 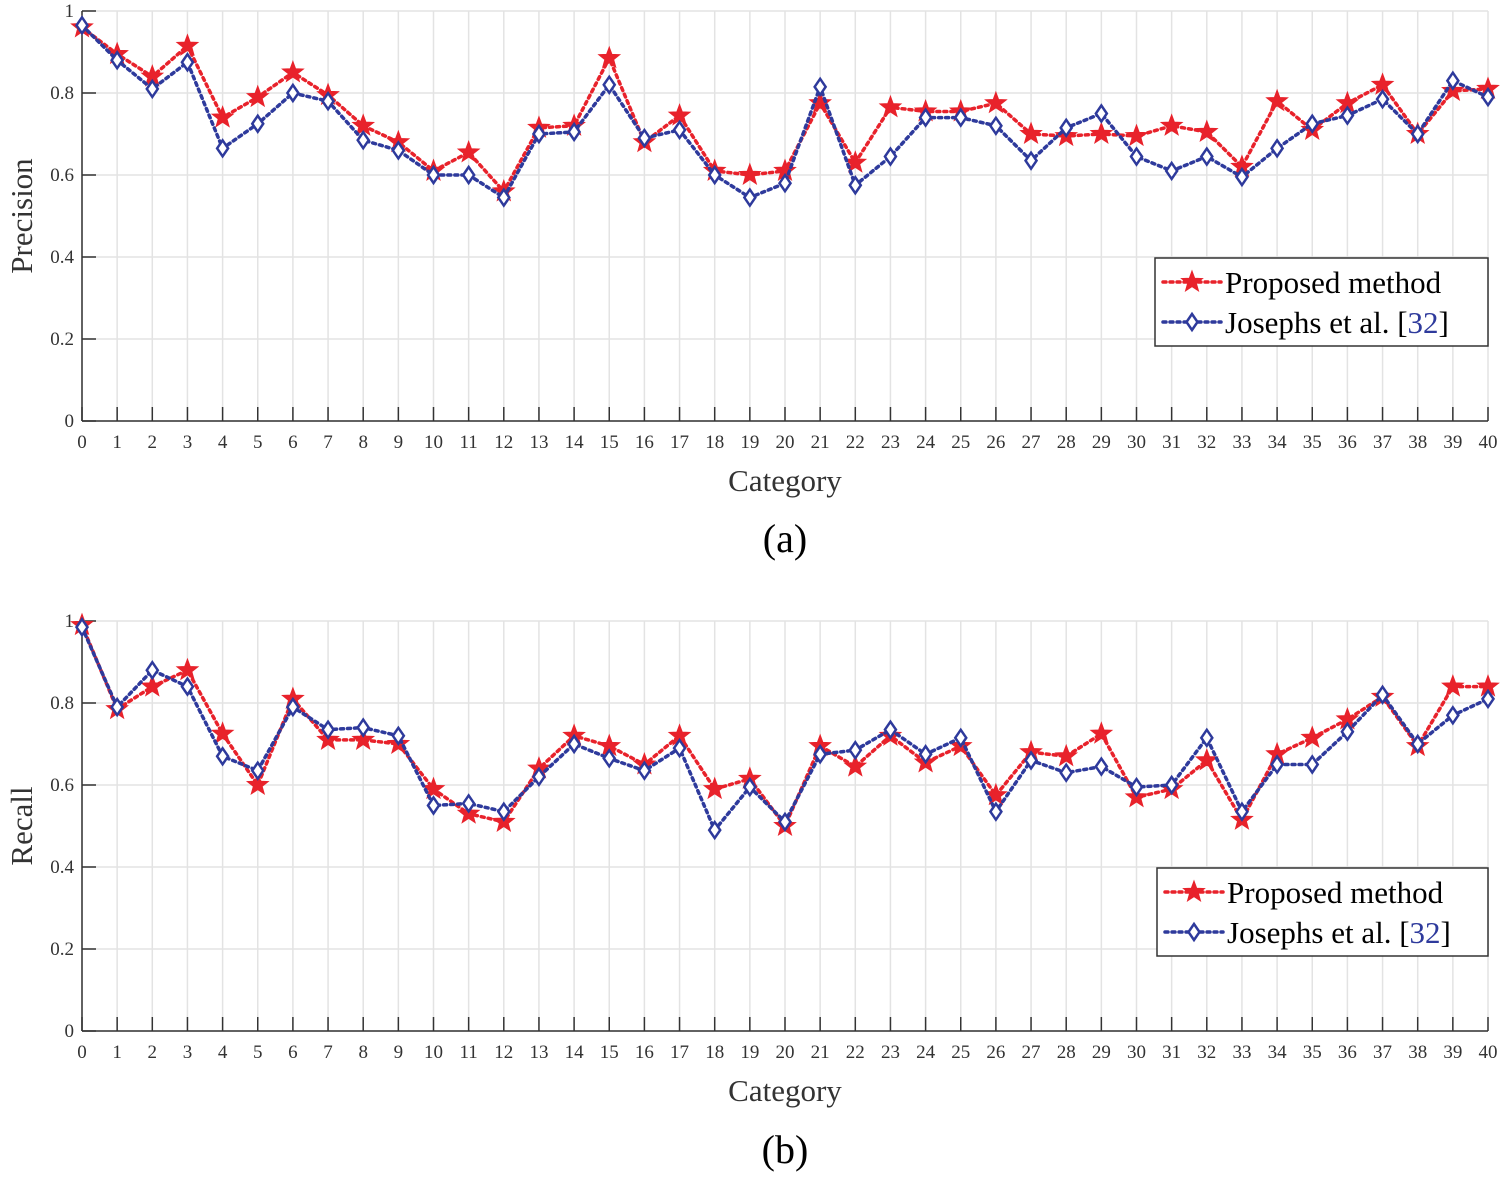 What do you see at coordinates (575, 442) in the screenshot?
I see `x-tick-label: 14` at bounding box center [575, 442].